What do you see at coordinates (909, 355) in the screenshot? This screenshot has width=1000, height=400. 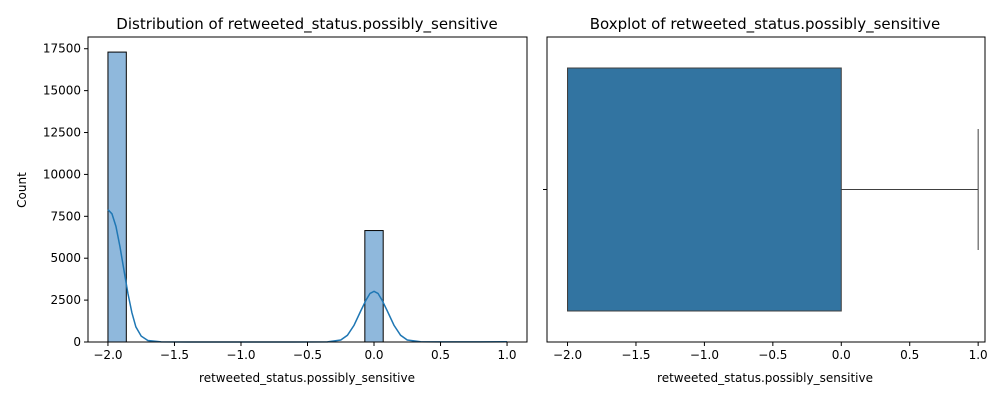 I see `boxplot-x-tick-label-5: 0.5` at bounding box center [909, 355].